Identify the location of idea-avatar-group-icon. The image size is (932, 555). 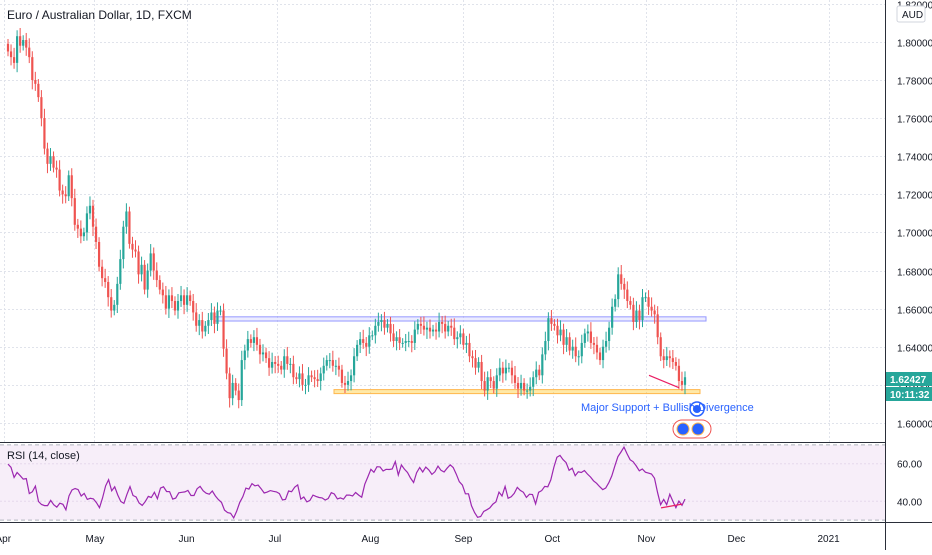
(692, 429).